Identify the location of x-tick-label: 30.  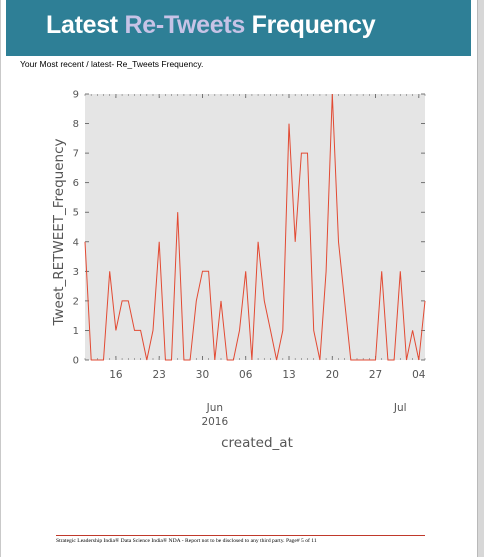
(202, 375).